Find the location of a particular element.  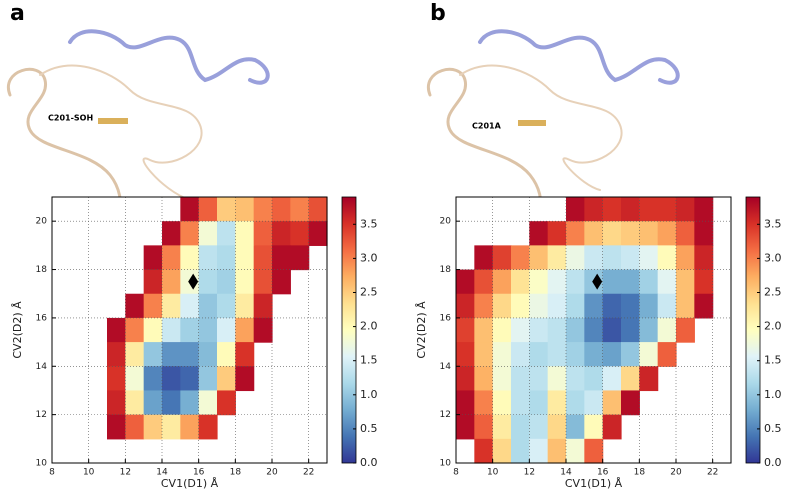

y-tick-label: 12 is located at coordinates (445, 415).